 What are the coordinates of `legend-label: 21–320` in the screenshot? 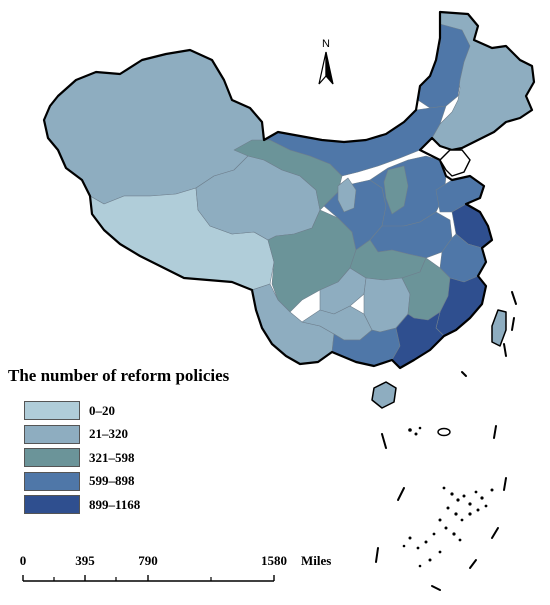 It's located at (108, 434).